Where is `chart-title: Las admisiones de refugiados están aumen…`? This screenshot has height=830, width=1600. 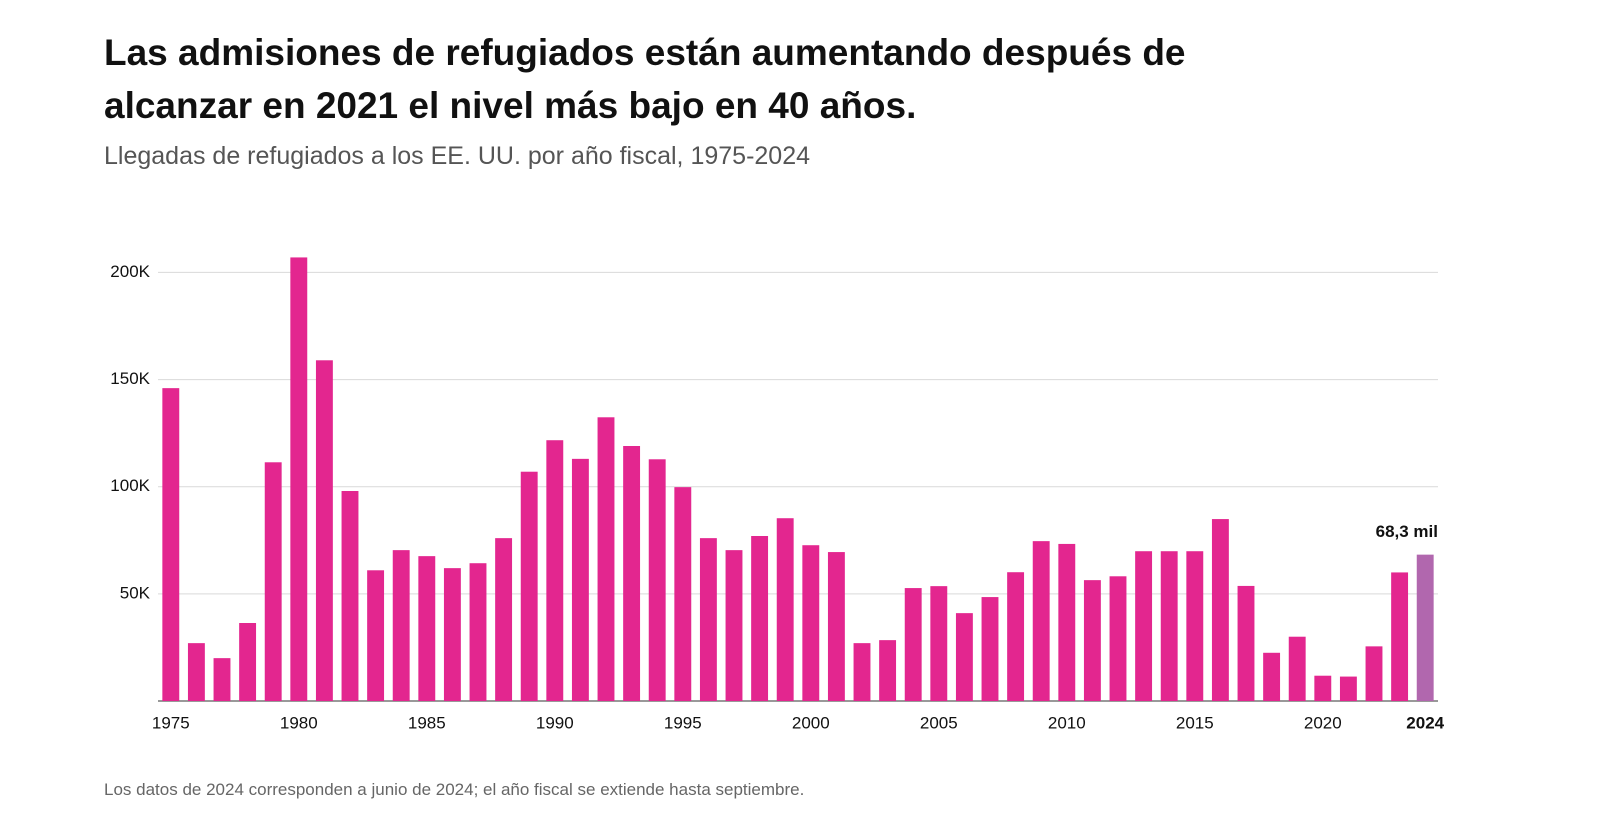 chart-title: Las admisiones de refugiados están aumen… is located at coordinates (645, 79).